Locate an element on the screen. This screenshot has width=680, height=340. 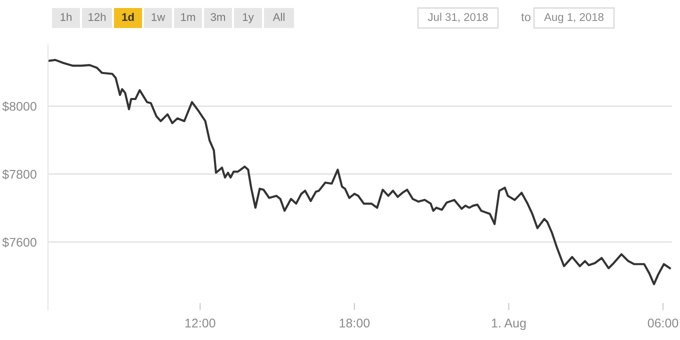
x-tick-label: 1. Aug is located at coordinates (509, 324).